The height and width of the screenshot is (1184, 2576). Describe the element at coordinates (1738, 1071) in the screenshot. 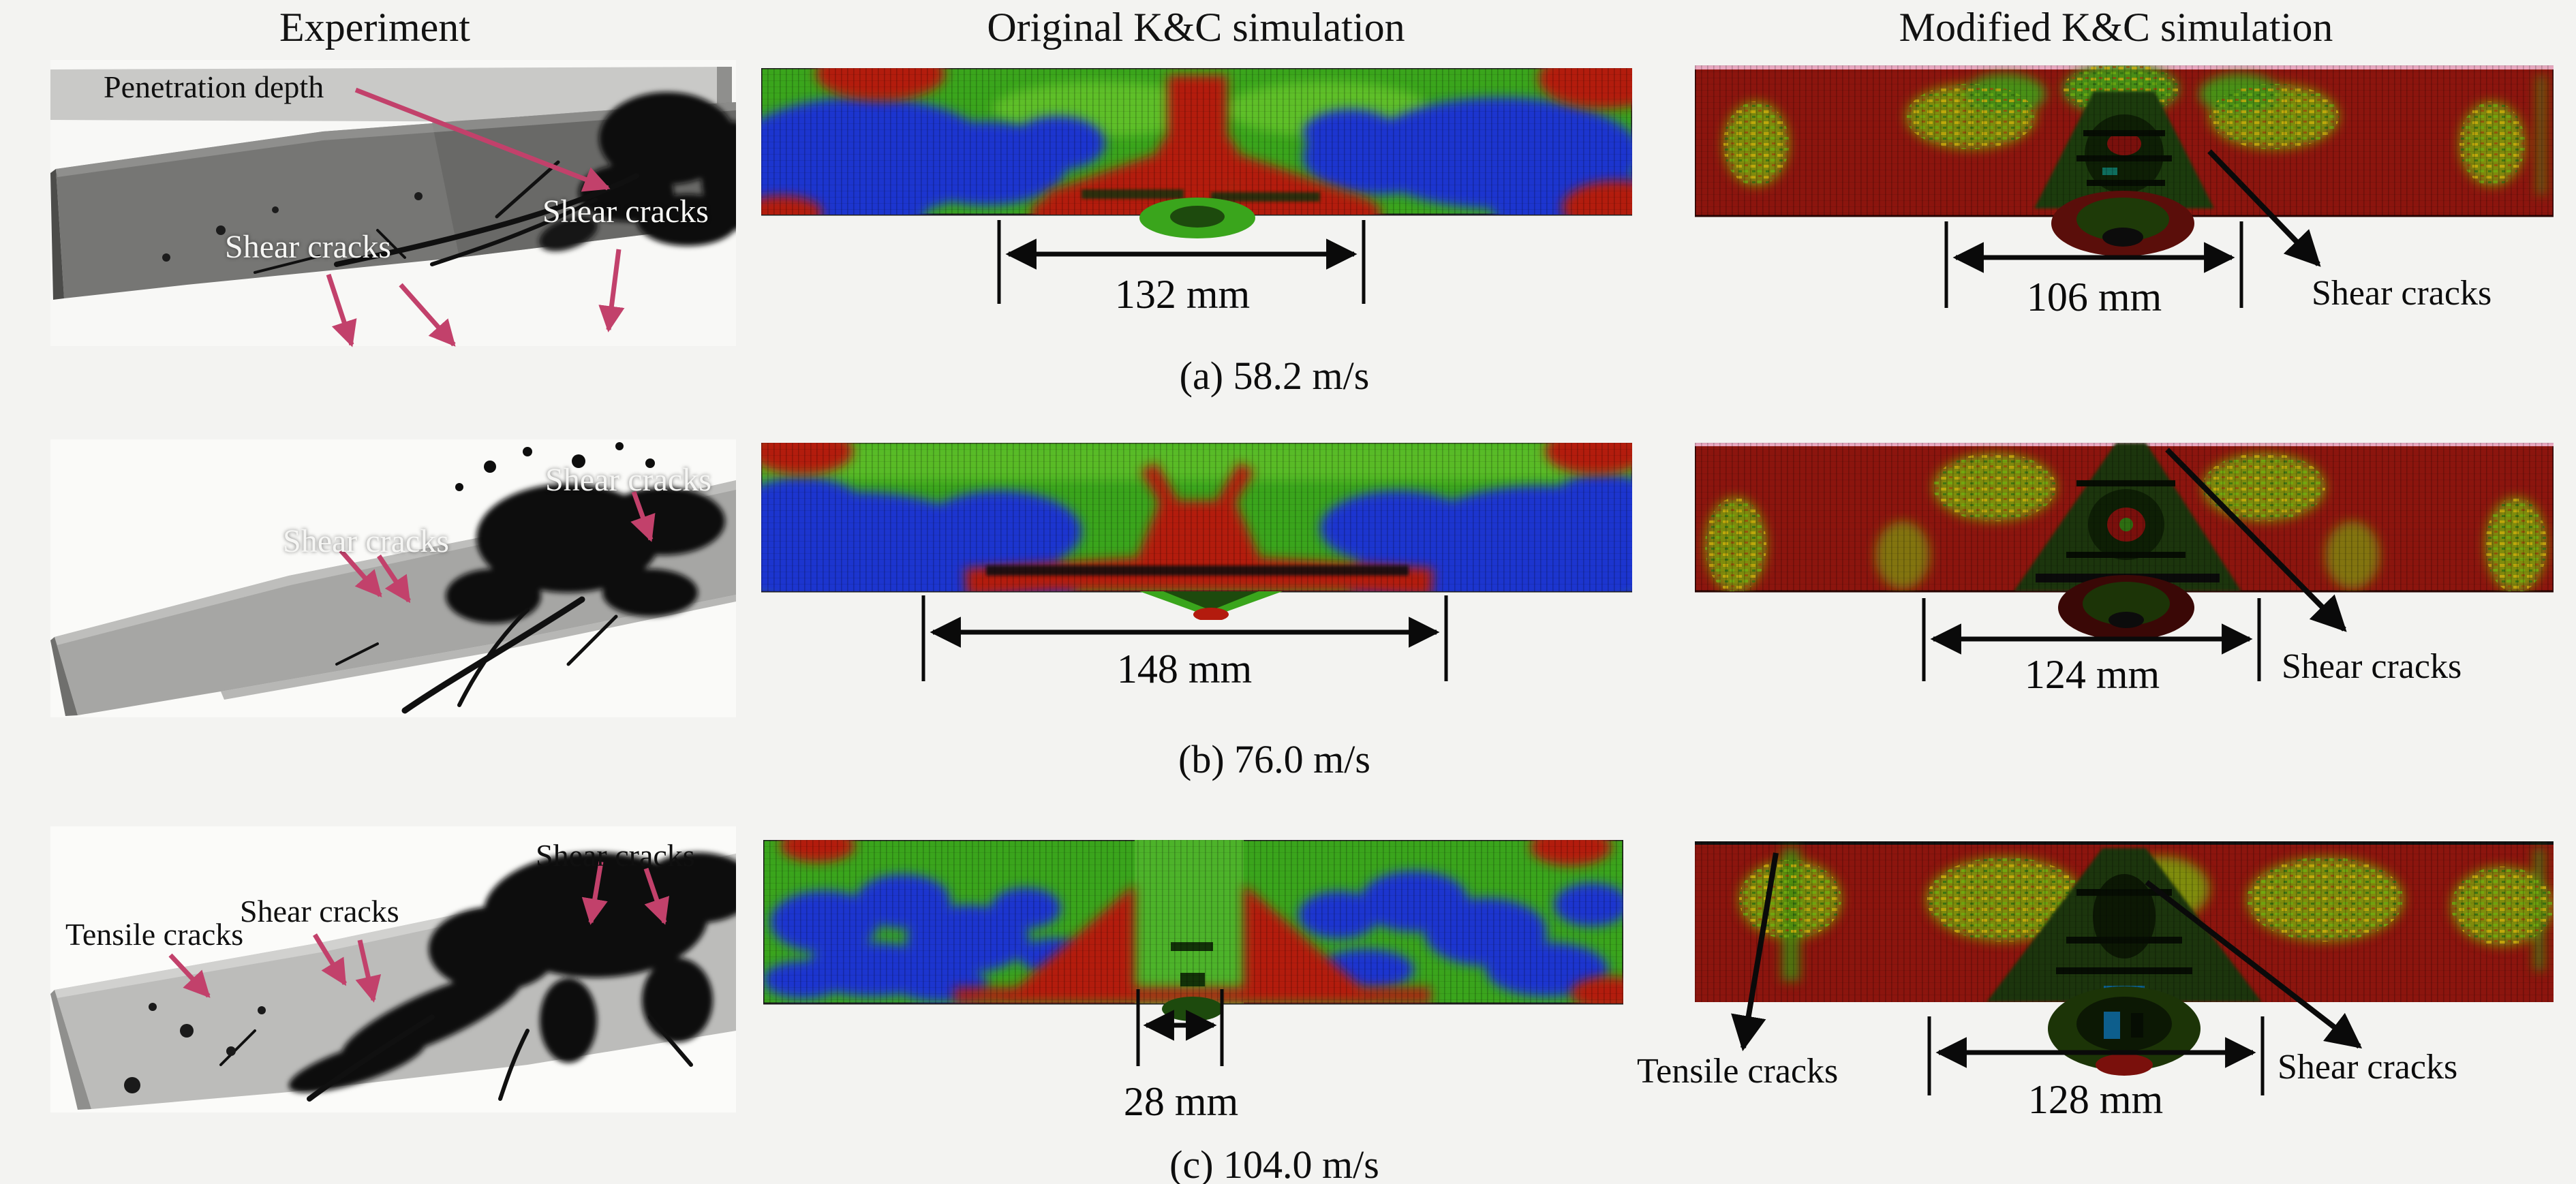

I see `label-tensile-cracks-mod-c: Tensile cracks` at that location.